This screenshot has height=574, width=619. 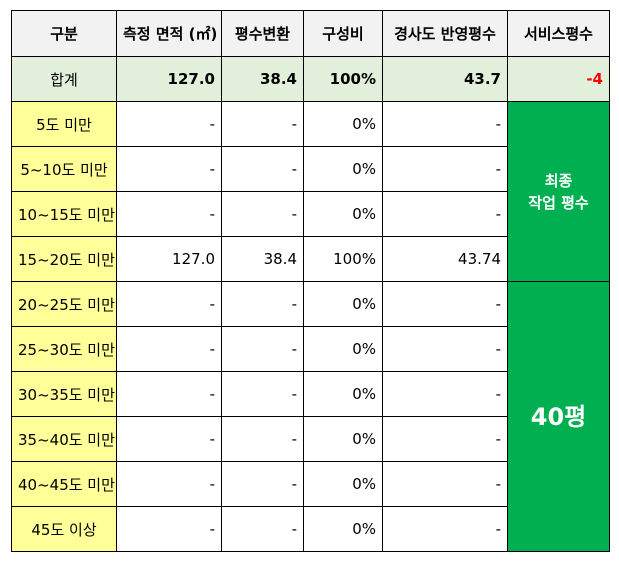 What do you see at coordinates (169, 79) in the screenshot?
I see `total-area: 127.0` at bounding box center [169, 79].